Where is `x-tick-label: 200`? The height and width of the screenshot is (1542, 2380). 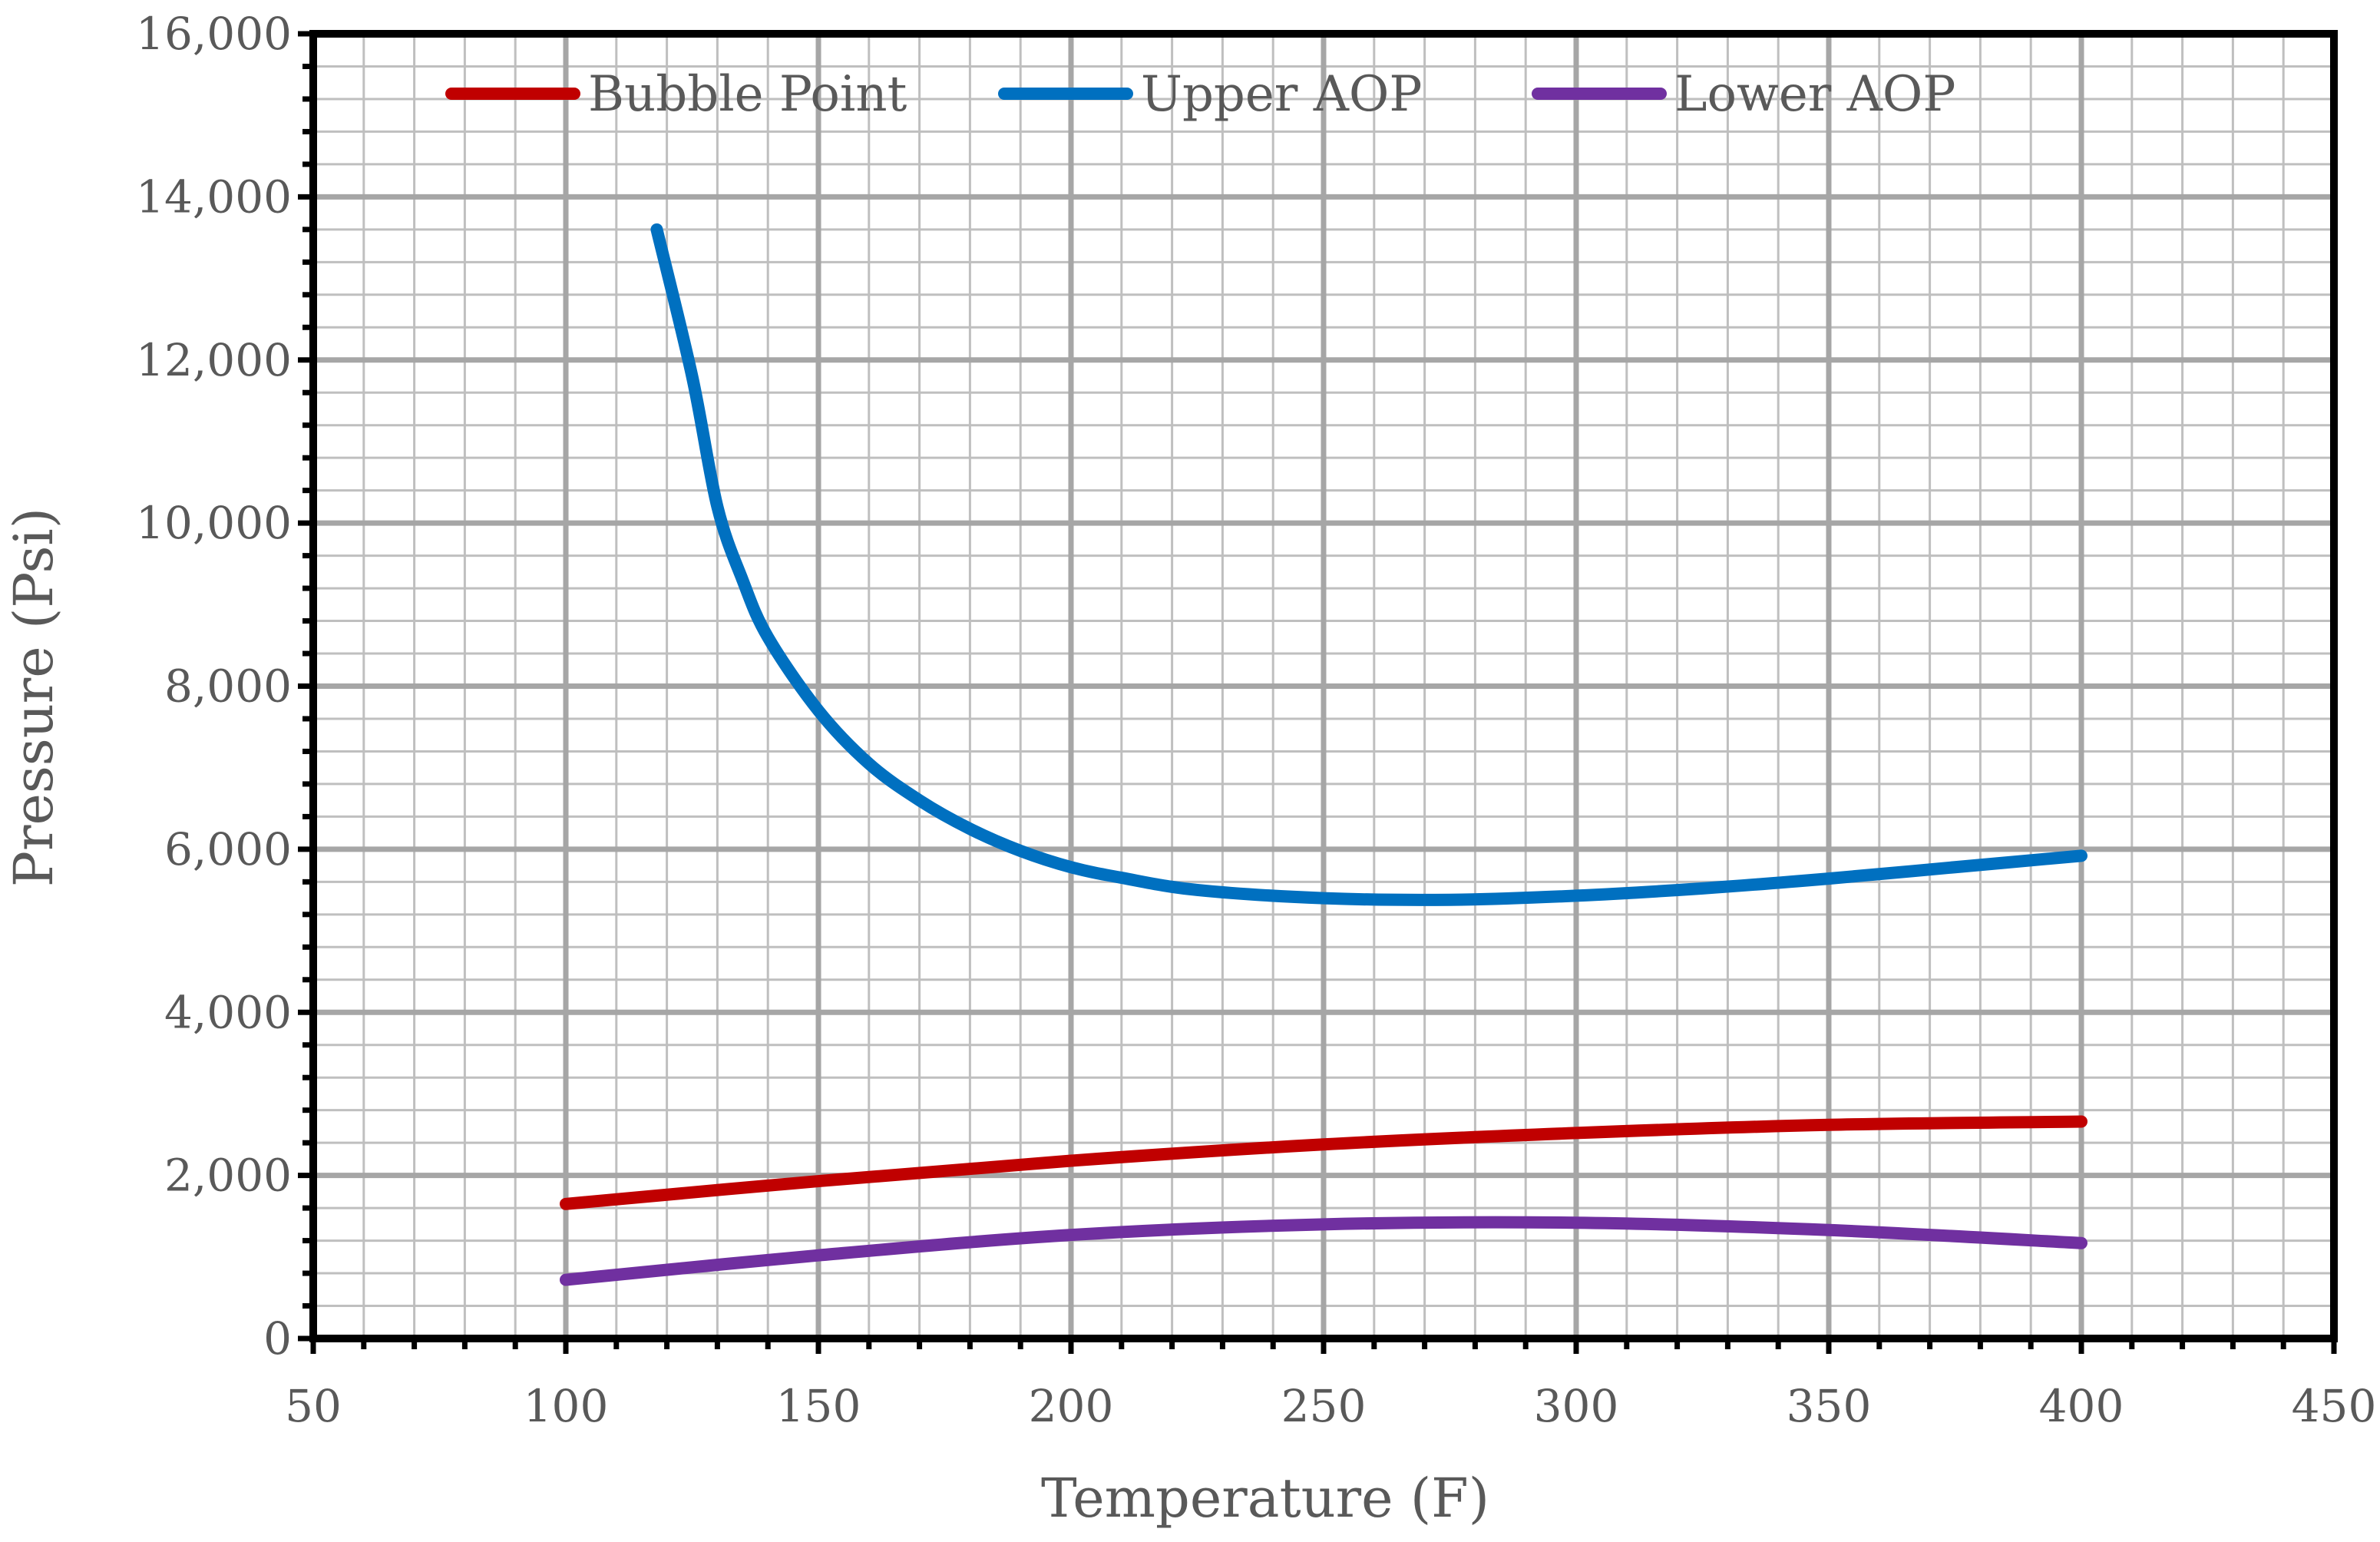
x-tick-label: 200 is located at coordinates (1071, 1406).